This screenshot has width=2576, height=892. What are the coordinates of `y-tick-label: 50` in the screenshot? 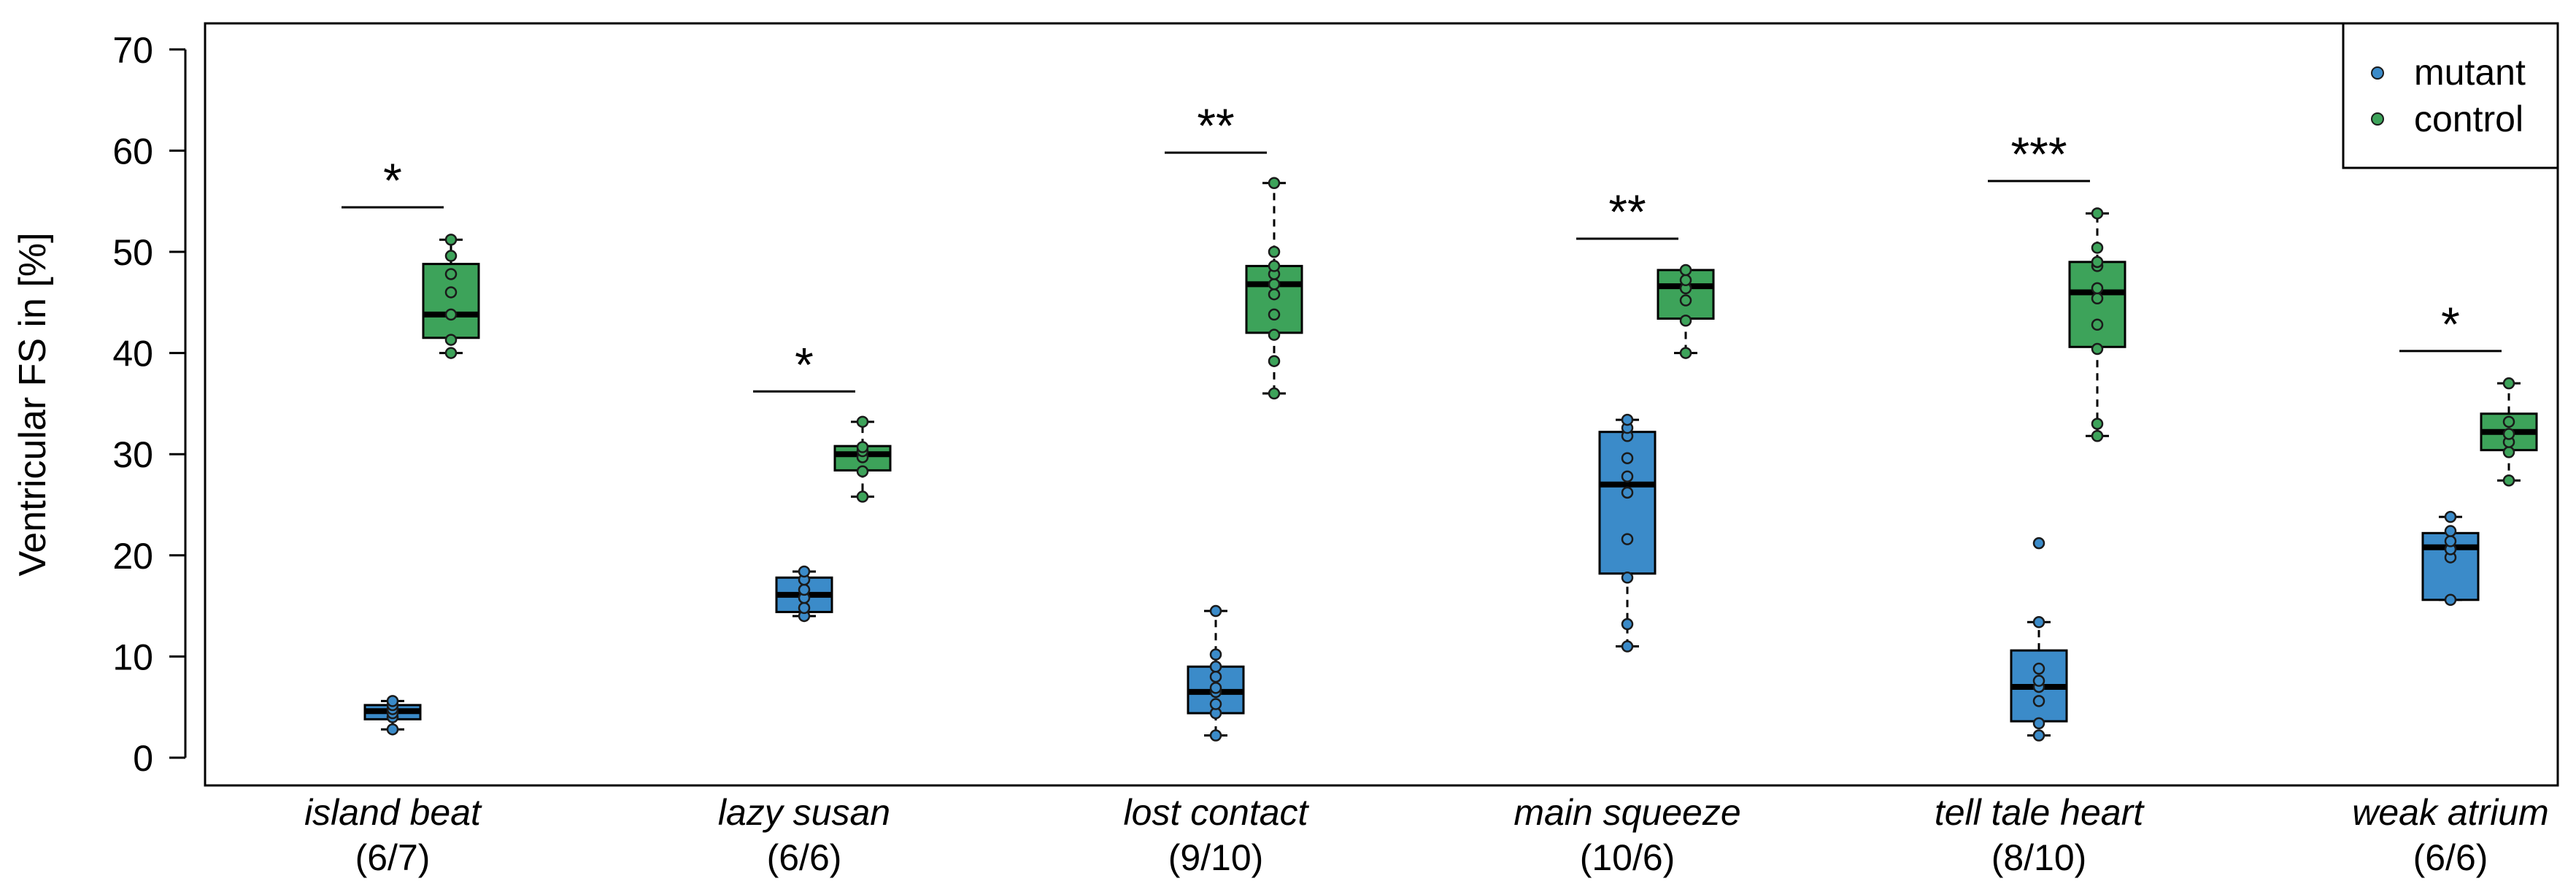 It's located at (132, 252).